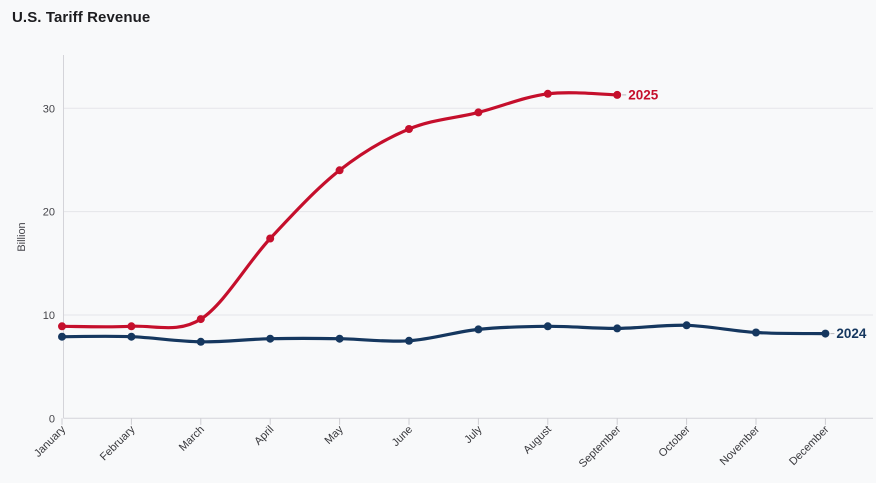 The width and height of the screenshot is (876, 483). What do you see at coordinates (617, 328) in the screenshot?
I see `data-point-2024-september` at bounding box center [617, 328].